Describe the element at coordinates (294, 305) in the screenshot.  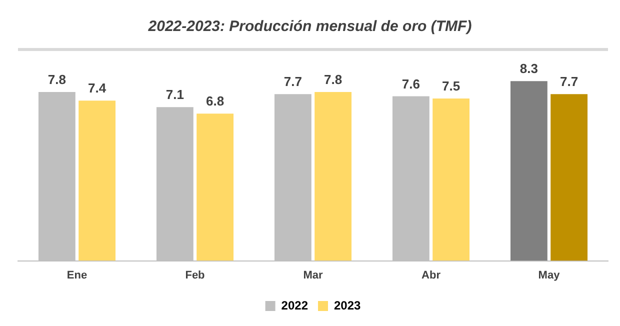
I see `legend-label: 2022` at that location.